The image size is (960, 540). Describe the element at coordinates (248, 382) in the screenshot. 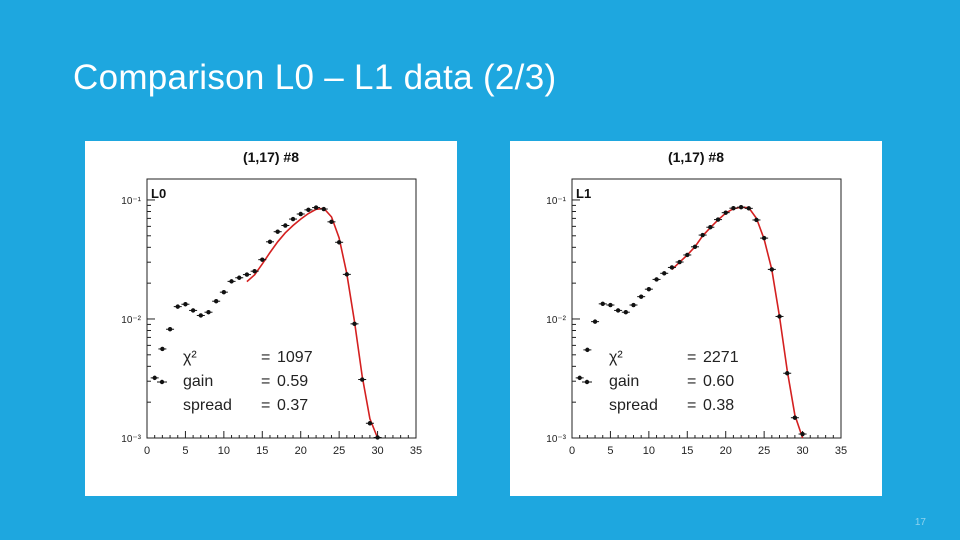

I see `fit-stat-gain: gain = 0.59` at that location.